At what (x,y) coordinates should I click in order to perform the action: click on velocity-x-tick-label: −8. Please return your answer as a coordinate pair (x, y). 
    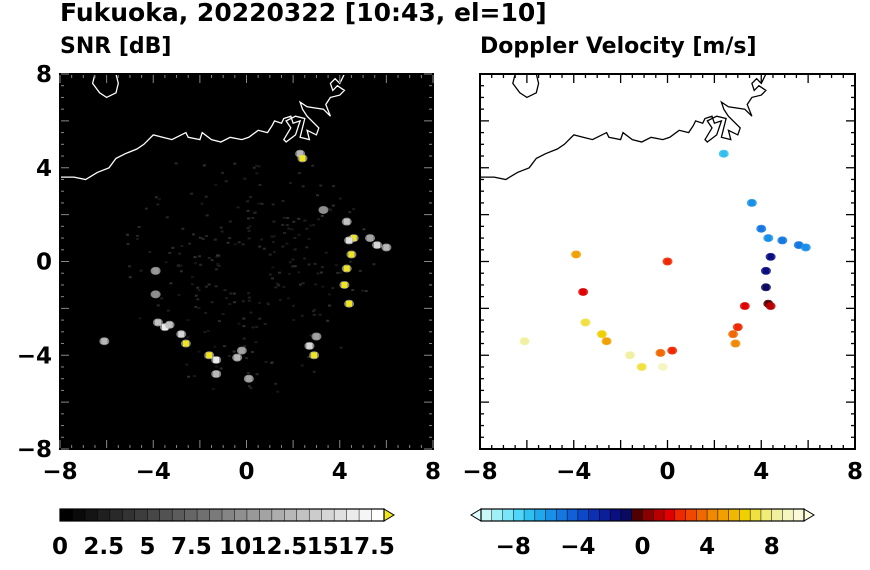
    Looking at the image, I should click on (479, 472).